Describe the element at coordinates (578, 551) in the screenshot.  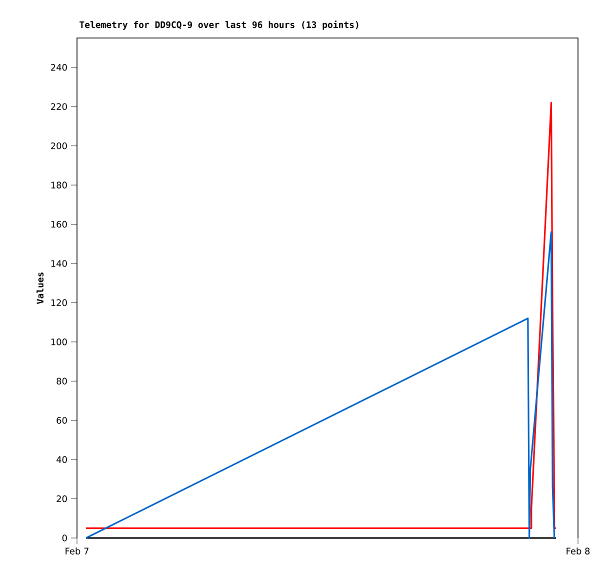
I see `x-tick-label: Feb 8` at that location.